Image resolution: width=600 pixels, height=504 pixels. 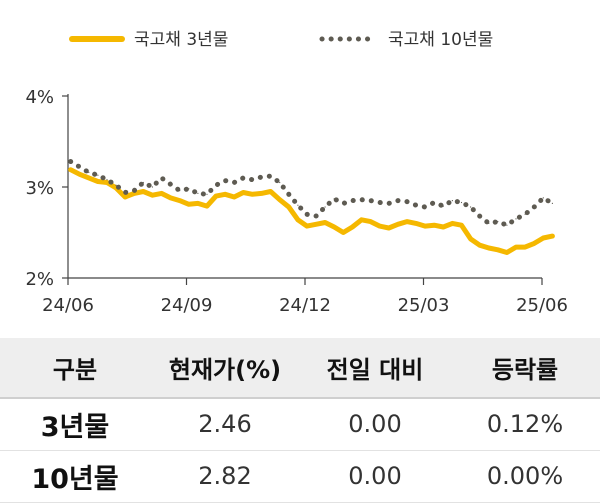 What do you see at coordinates (225, 424) in the screenshot?
I see `current-value: 2.46` at bounding box center [225, 424].